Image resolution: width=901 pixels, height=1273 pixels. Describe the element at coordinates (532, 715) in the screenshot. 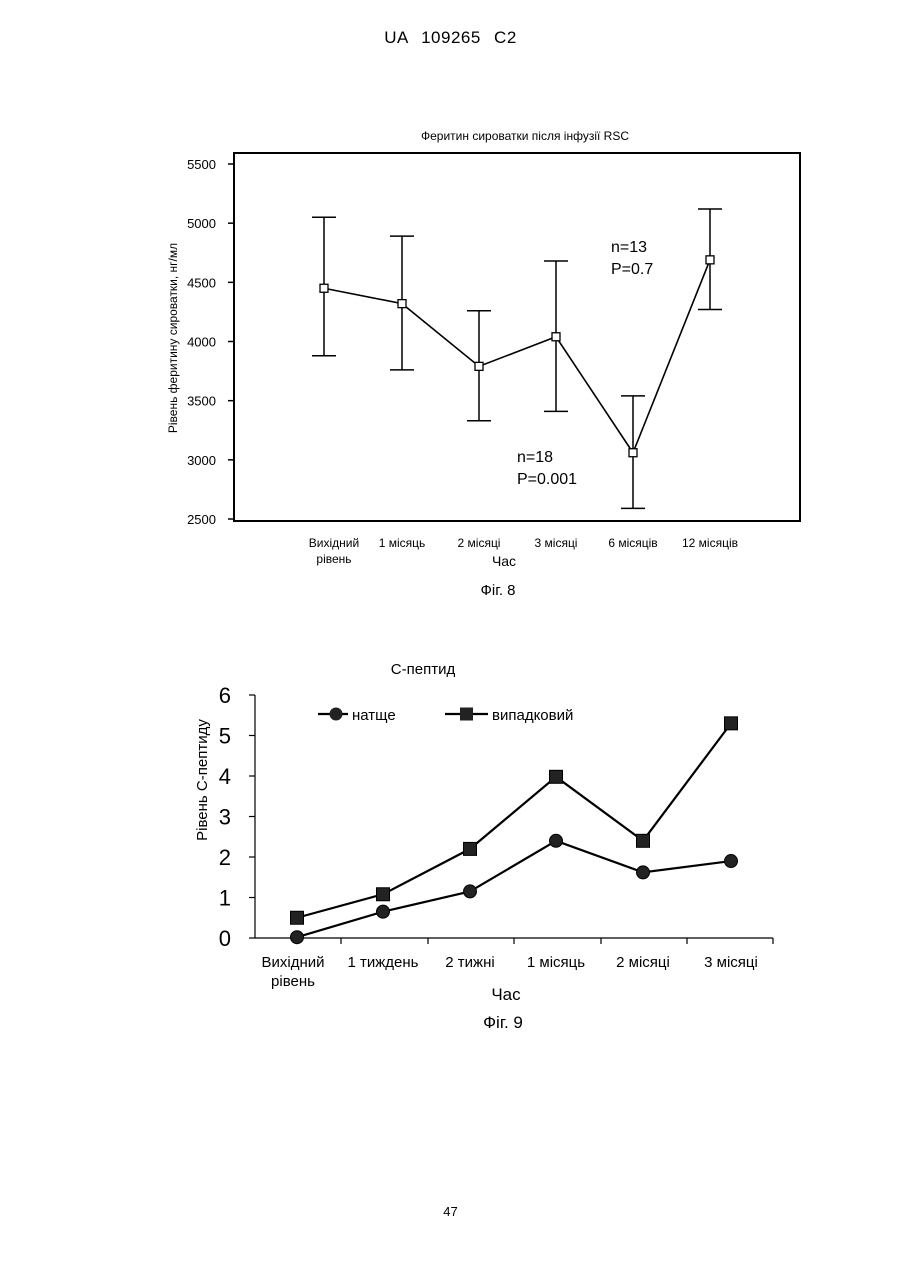

I see `legend-label-random: випадковий` at that location.